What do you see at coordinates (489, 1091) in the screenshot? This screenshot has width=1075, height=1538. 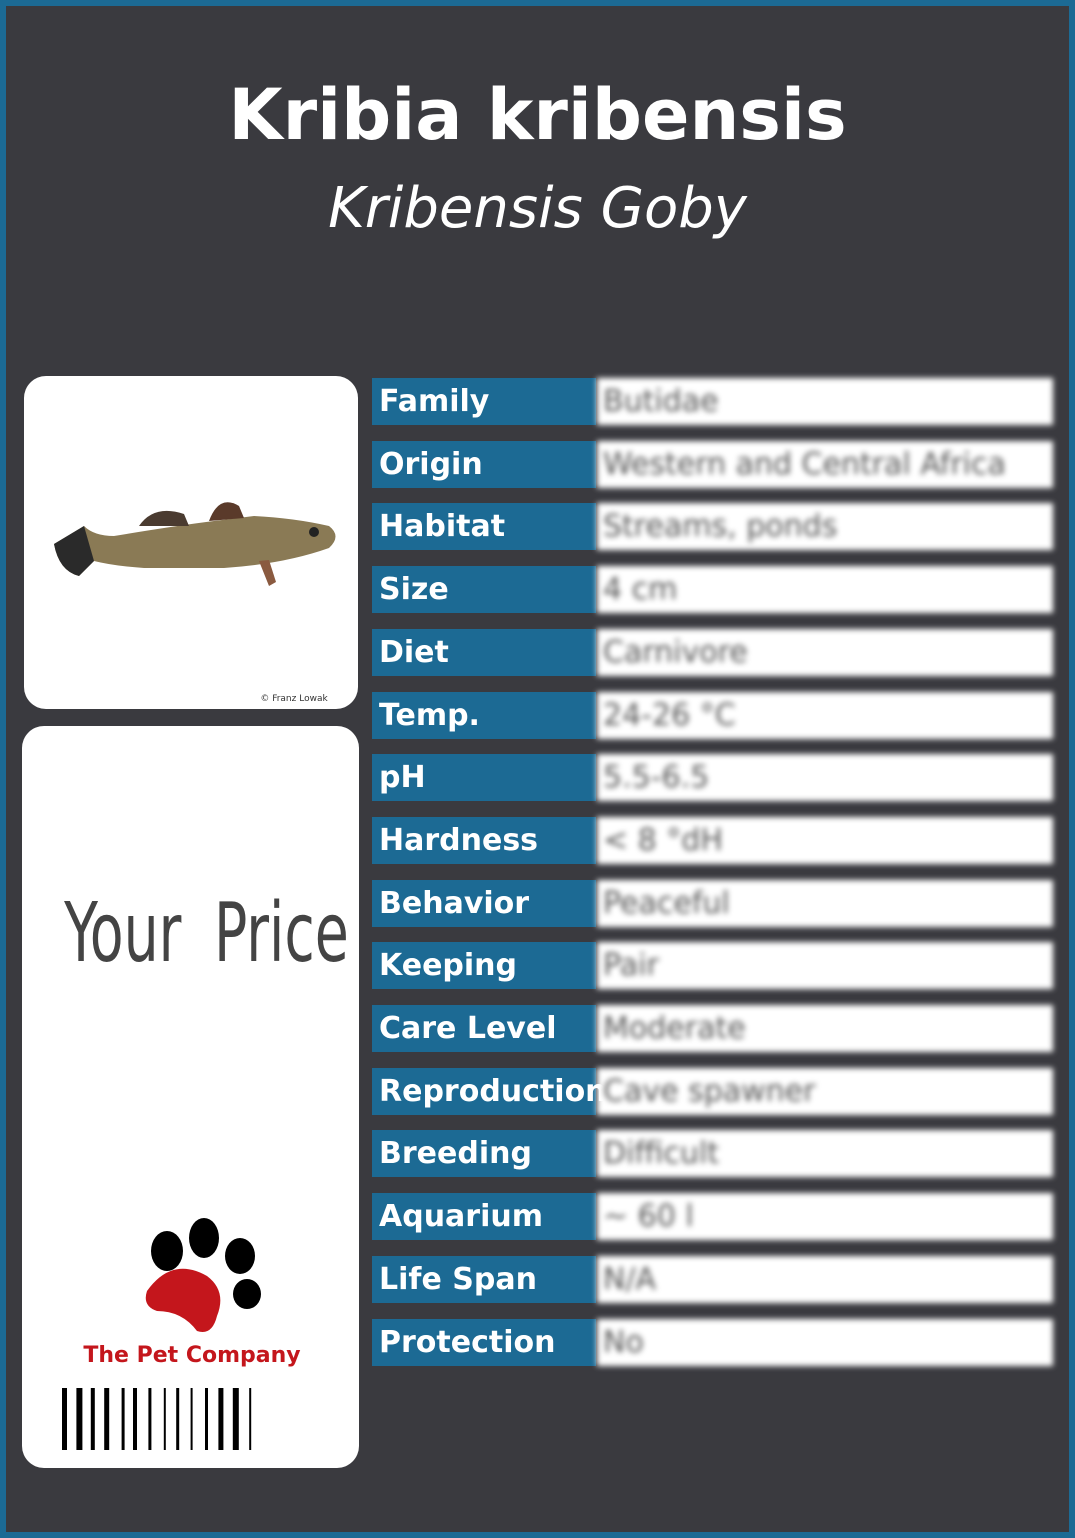 I see `row-label: Reproduction` at bounding box center [489, 1091].